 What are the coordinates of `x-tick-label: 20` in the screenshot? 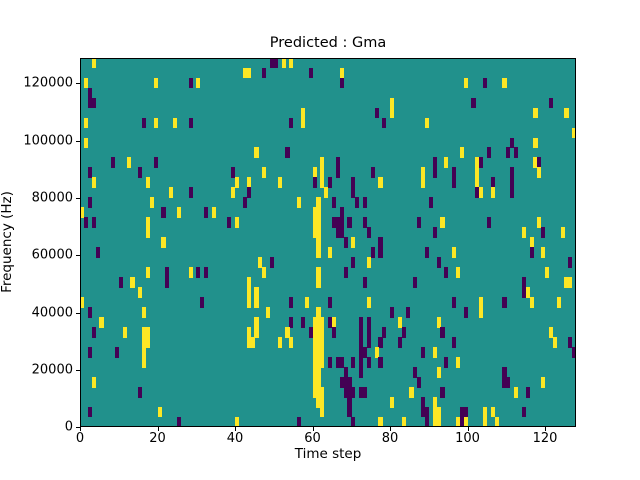 It's located at (157, 438).